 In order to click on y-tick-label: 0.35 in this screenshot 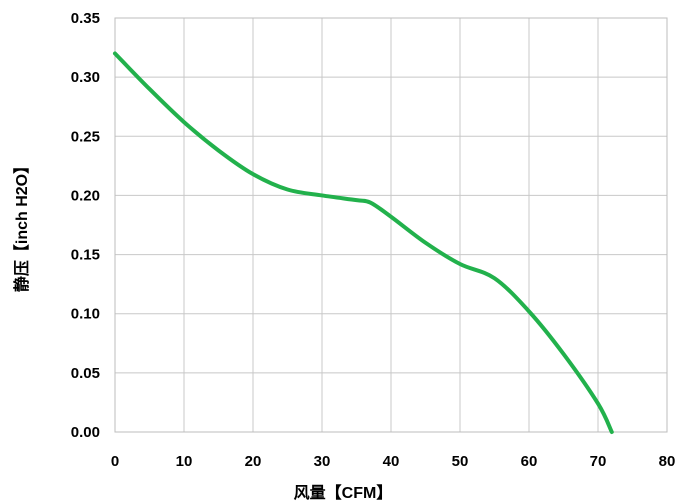, I will do `click(85, 18)`.